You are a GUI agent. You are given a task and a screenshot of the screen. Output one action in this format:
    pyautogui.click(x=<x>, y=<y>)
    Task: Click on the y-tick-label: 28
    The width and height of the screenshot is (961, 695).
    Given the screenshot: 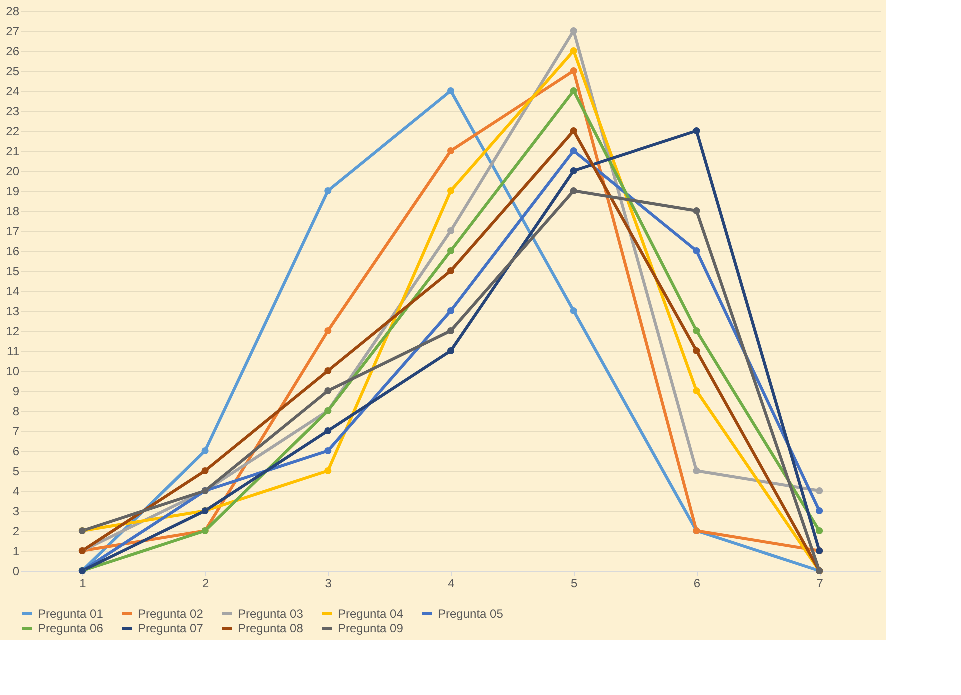 What is the action you would take?
    pyautogui.click(x=13, y=11)
    